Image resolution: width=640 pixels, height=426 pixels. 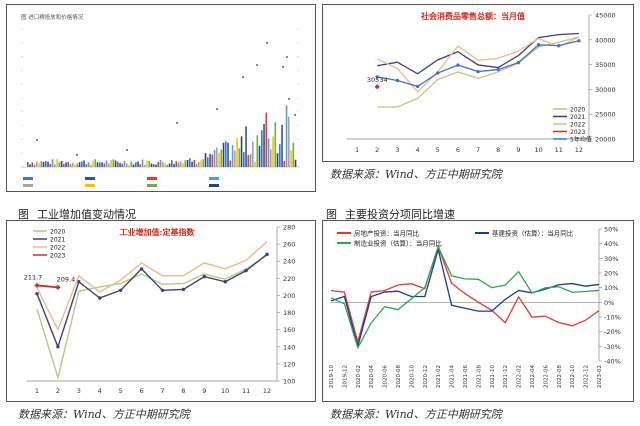 I want to click on investment-x-tick-label: 2020-12, so click(x=426, y=376).